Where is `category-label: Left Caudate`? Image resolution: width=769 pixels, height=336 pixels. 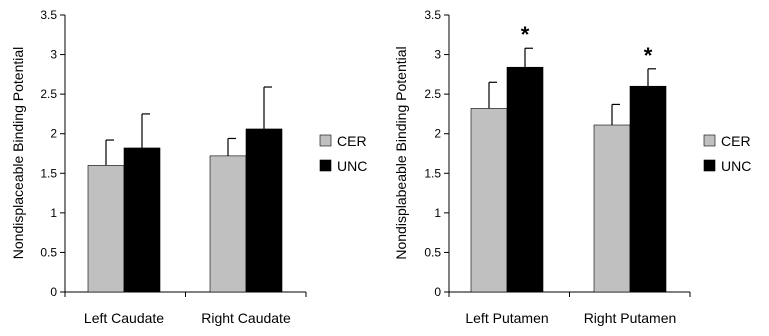
category-label: Left Caudate is located at coordinates (124, 318).